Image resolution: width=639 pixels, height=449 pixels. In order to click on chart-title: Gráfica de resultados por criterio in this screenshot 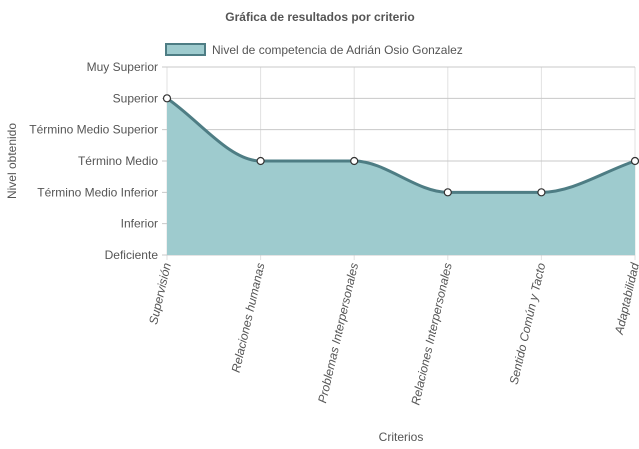, I will do `click(319, 17)`.